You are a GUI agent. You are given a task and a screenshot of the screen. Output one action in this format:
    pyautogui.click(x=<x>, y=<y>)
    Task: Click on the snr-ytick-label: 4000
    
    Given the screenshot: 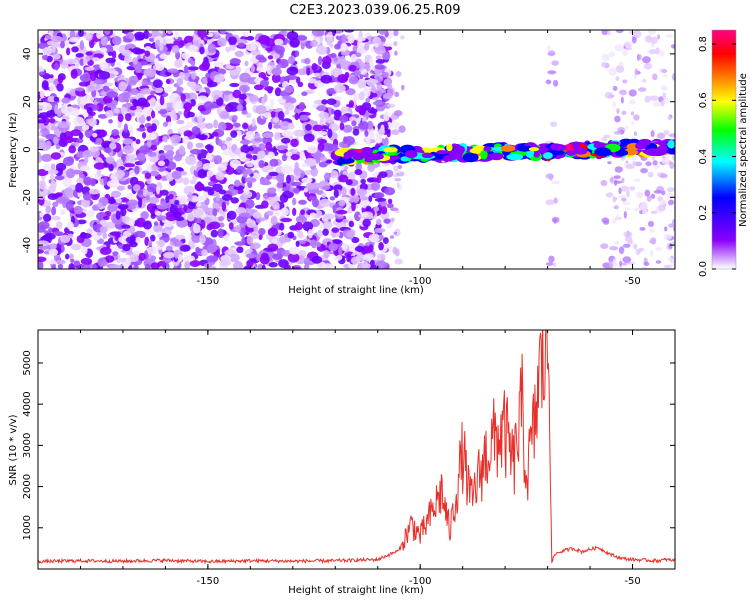 What is the action you would take?
    pyautogui.click(x=27, y=403)
    